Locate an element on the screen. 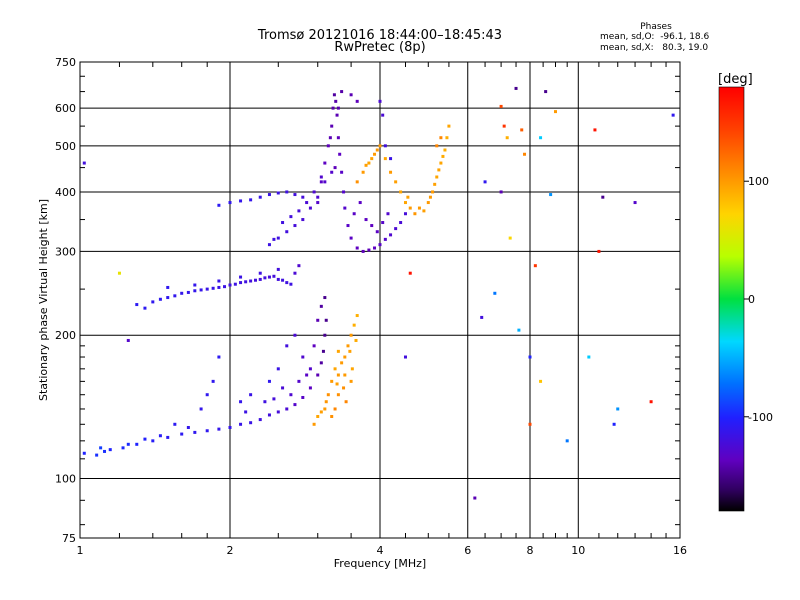 The image size is (800, 600). y-tick-label: 100 is located at coordinates (65, 479).